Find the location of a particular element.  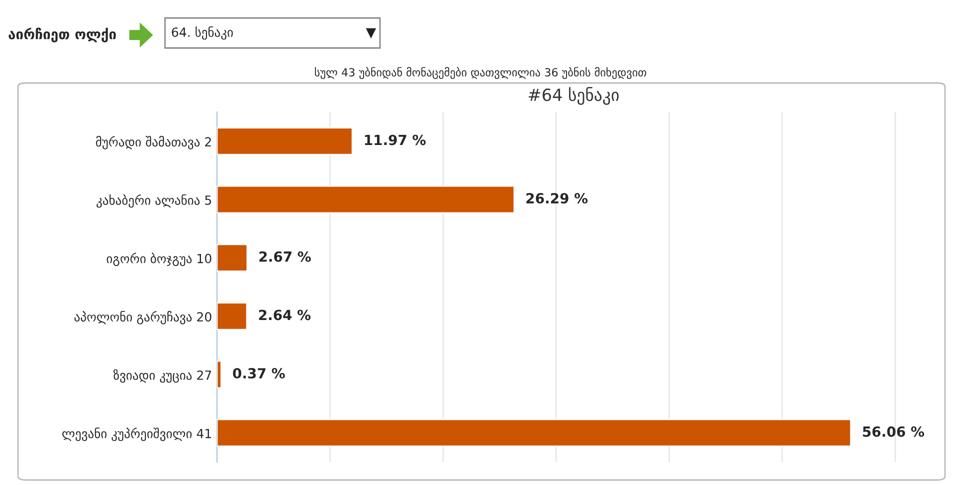

data-label: 0.37 % is located at coordinates (258, 373).